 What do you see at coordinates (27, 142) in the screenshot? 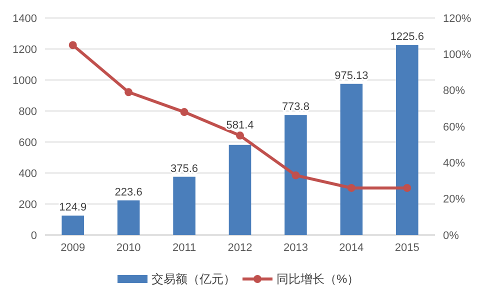
I see `y-tick-label: 600` at bounding box center [27, 142].